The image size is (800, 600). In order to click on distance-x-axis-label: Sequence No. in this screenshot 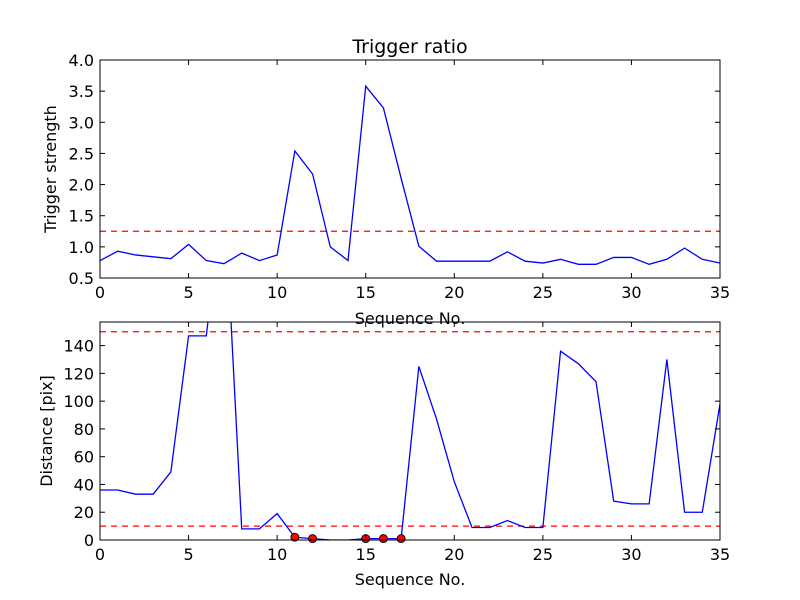, I will do `click(410, 579)`.